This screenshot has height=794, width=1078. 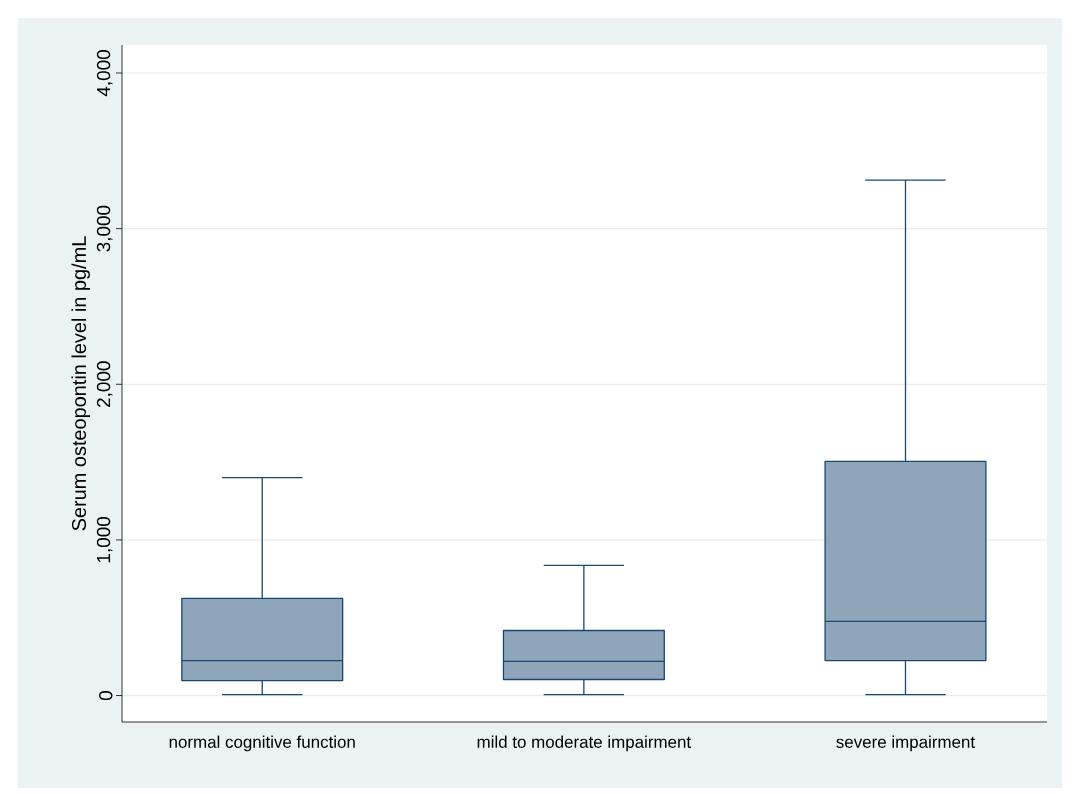 I want to click on y-tick-label: 3,000, so click(x=104, y=228).